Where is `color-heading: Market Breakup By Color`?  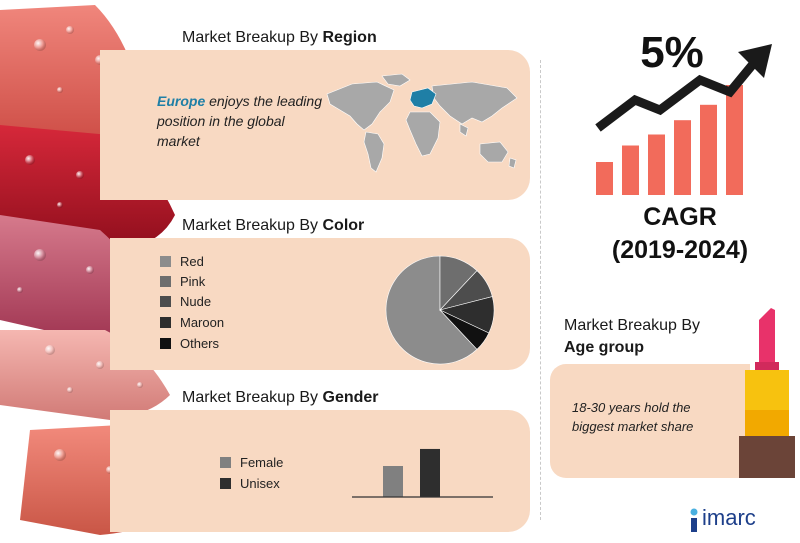 color-heading: Market Breakup By Color is located at coordinates (273, 225).